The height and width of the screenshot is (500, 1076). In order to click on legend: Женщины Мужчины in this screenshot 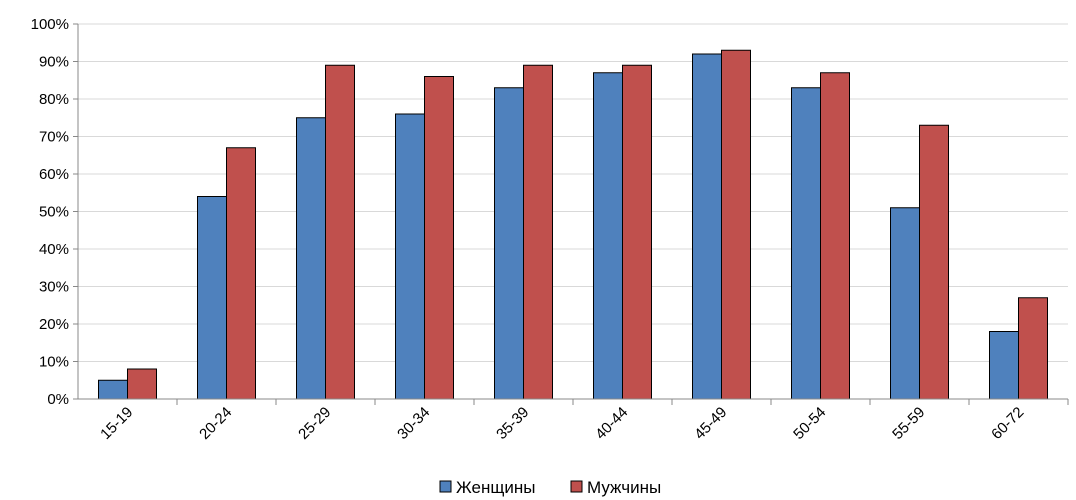, I will do `click(550, 487)`.